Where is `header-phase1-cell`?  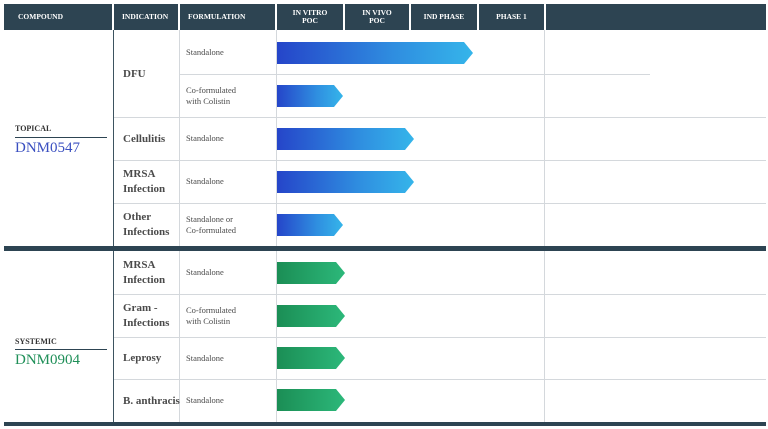
header-phase1-cell is located at coordinates (511, 17).